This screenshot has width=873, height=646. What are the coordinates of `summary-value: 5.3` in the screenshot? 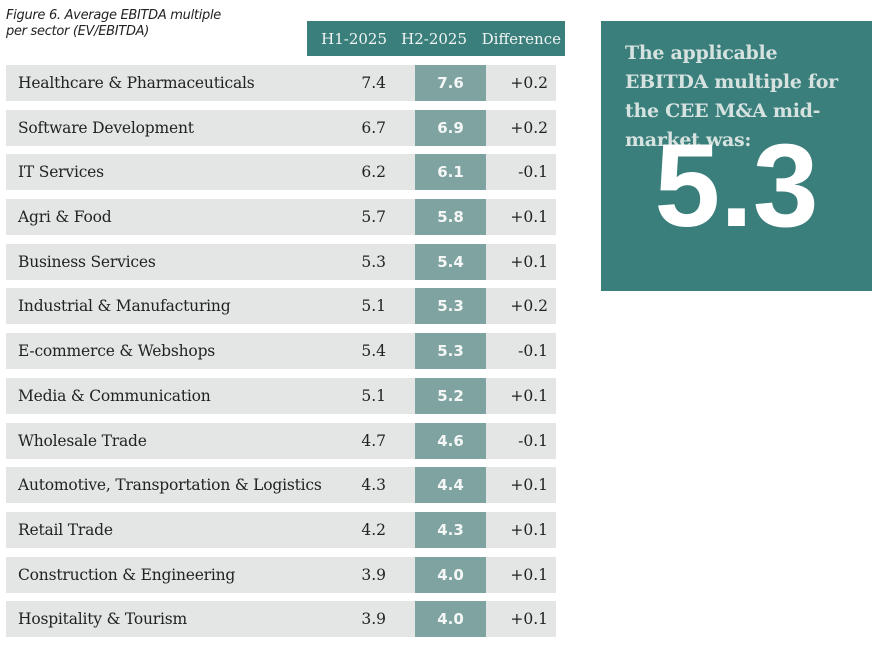 It's located at (736, 186).